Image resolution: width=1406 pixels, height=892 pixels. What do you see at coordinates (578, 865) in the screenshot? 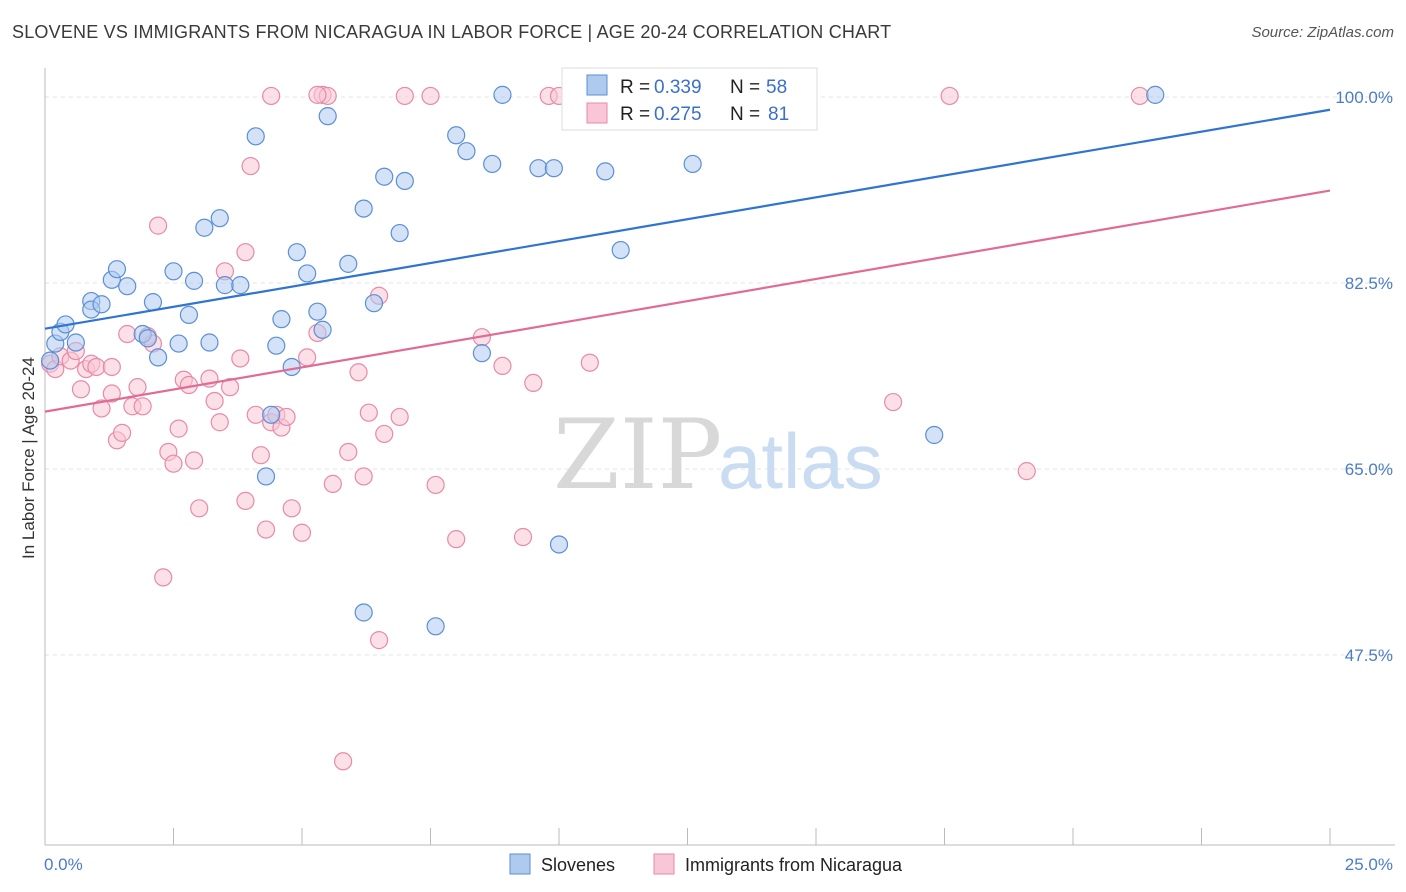
I see `bottom-legend-label-slovenes: Slovenes` at bounding box center [578, 865].